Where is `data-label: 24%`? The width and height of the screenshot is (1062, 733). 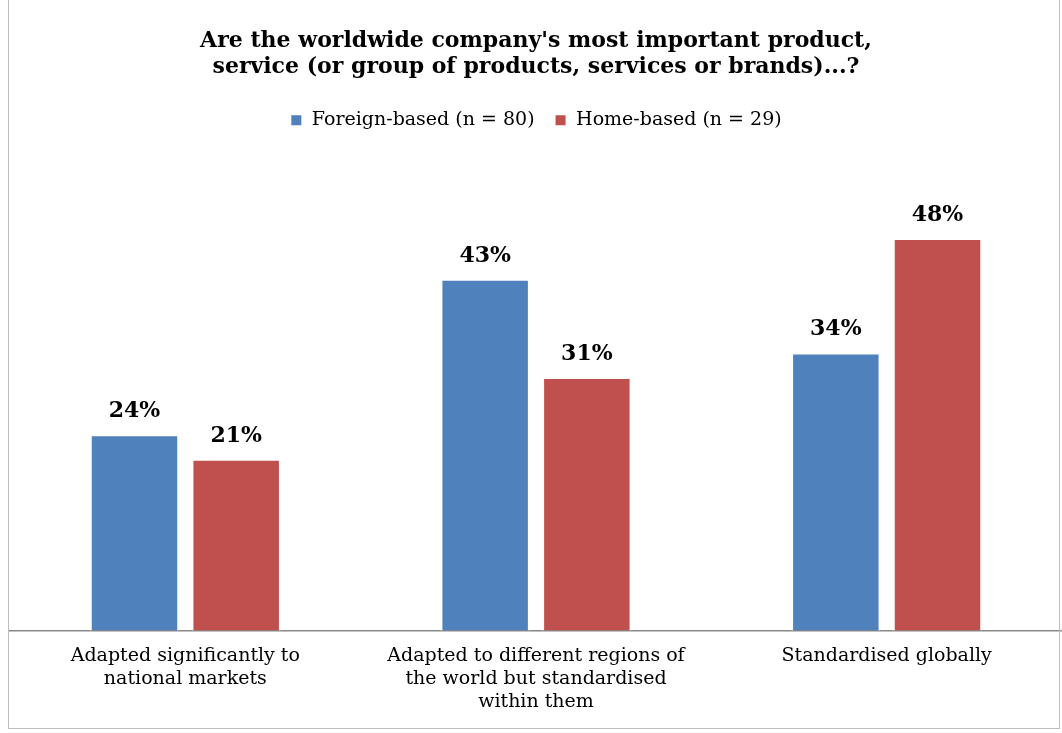 data-label: 24% is located at coordinates (134, 409).